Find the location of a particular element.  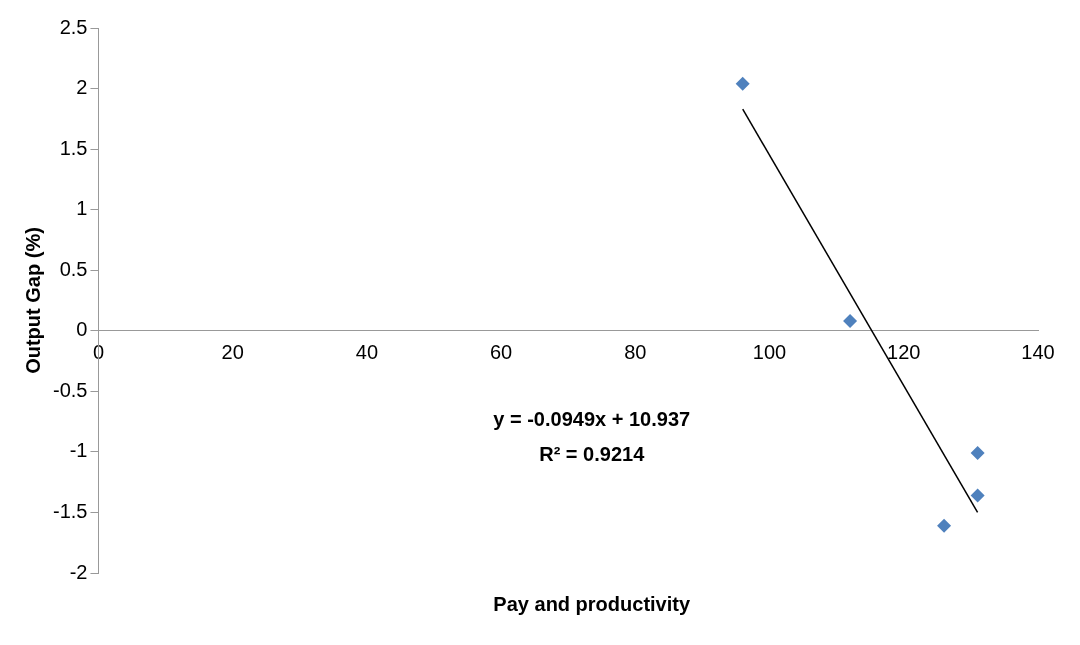

x-tick-label: 120 is located at coordinates (904, 352).